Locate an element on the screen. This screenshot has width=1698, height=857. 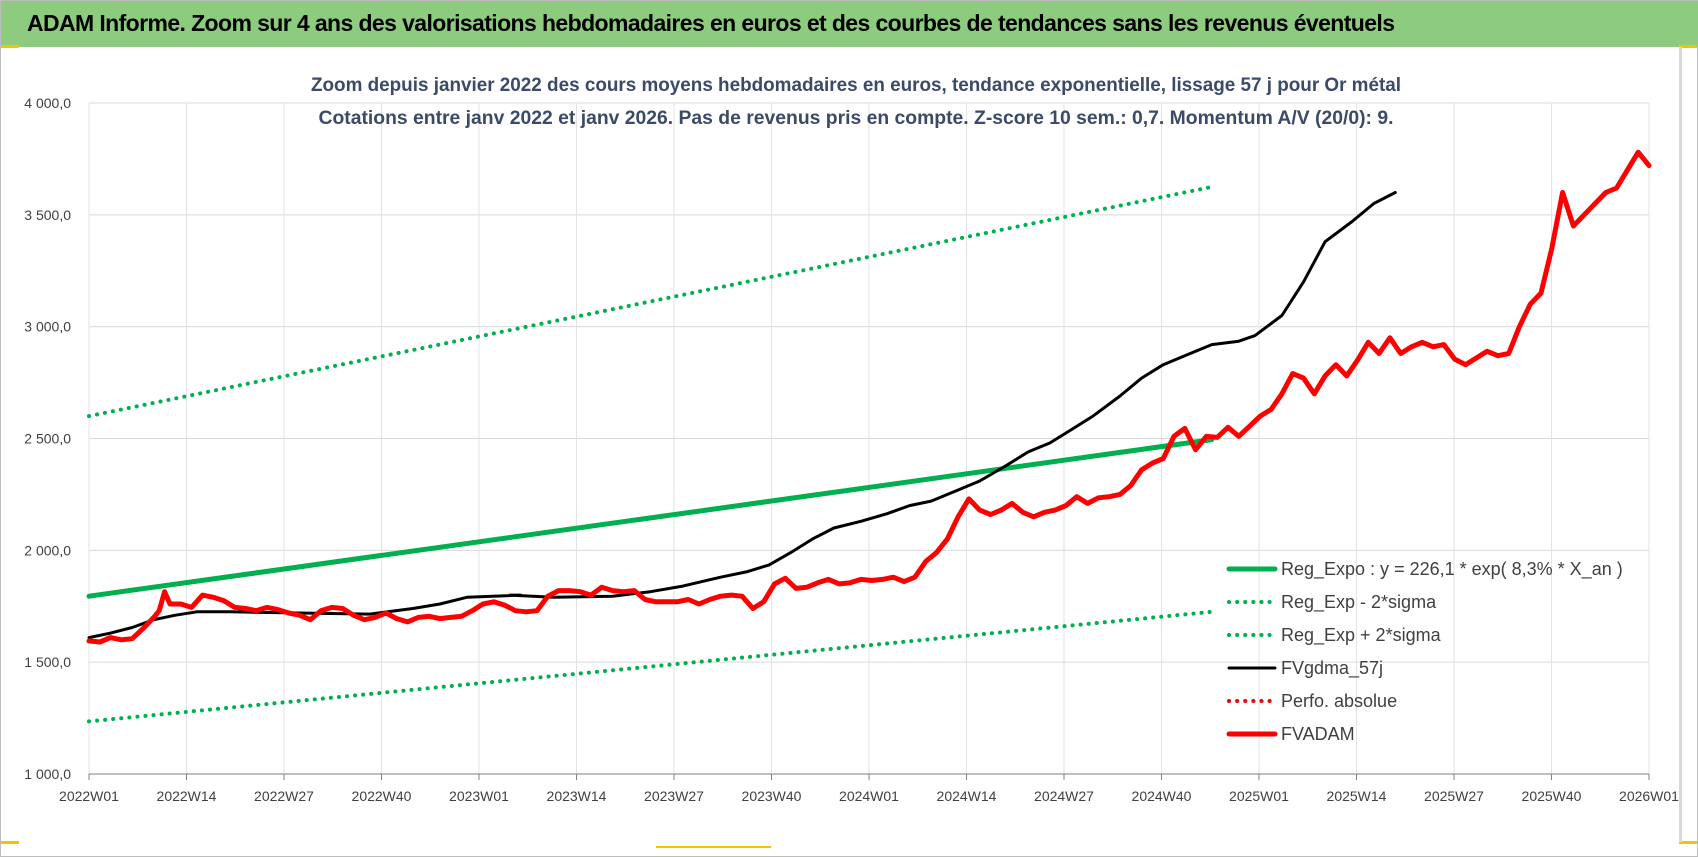
y-tick-label: 3 000,0 is located at coordinates (47, 327).